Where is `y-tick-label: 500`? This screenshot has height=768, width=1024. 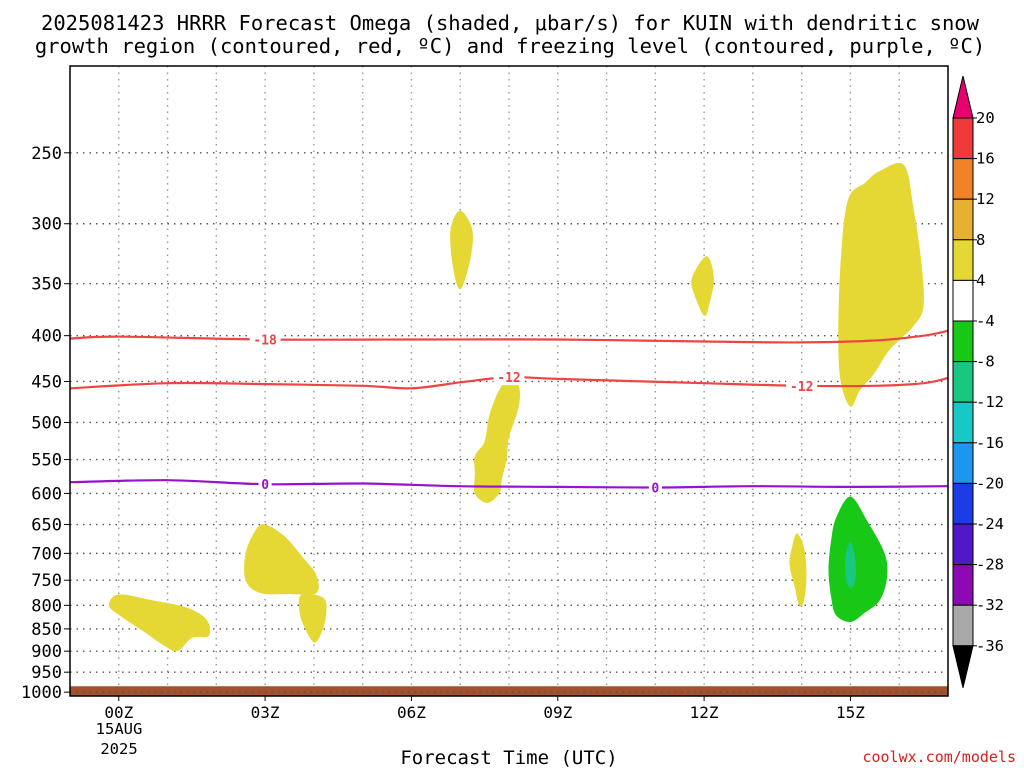
y-tick-label: 500 is located at coordinates (46, 423).